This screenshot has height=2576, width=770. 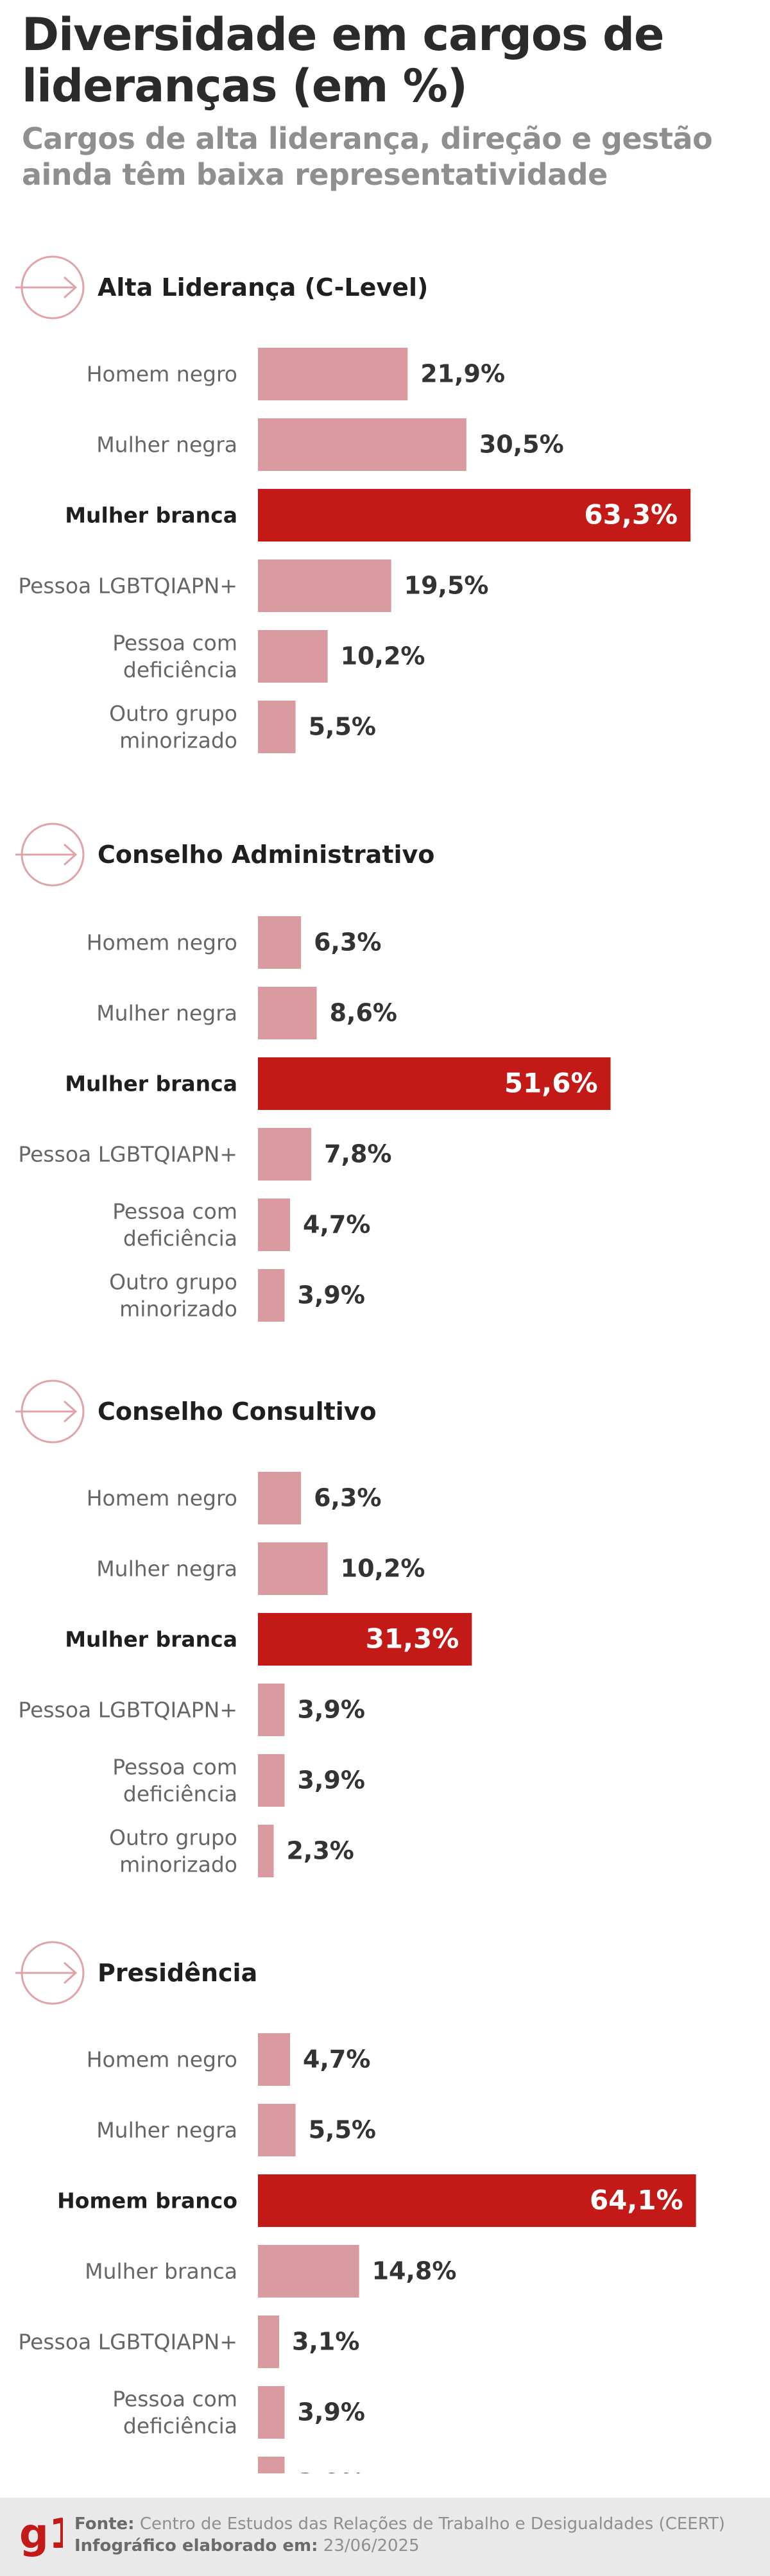 I want to click on date-text: 23/06/2025, so click(x=372, y=2545).